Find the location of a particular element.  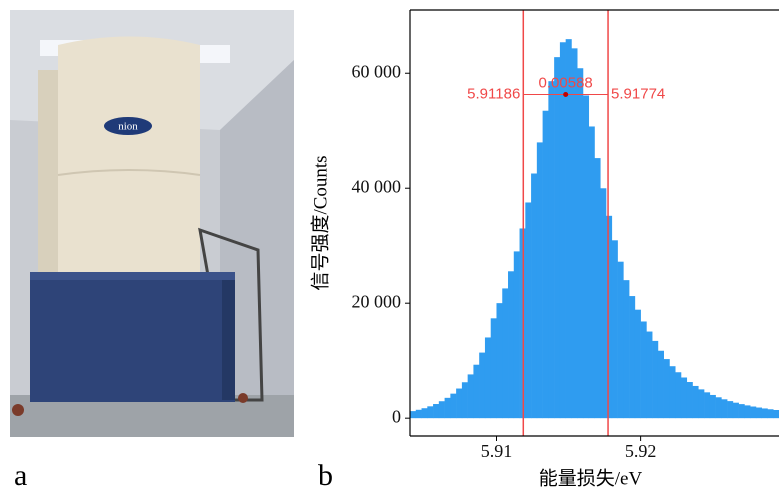

y-tick-label: 60 000 is located at coordinates (377, 71).